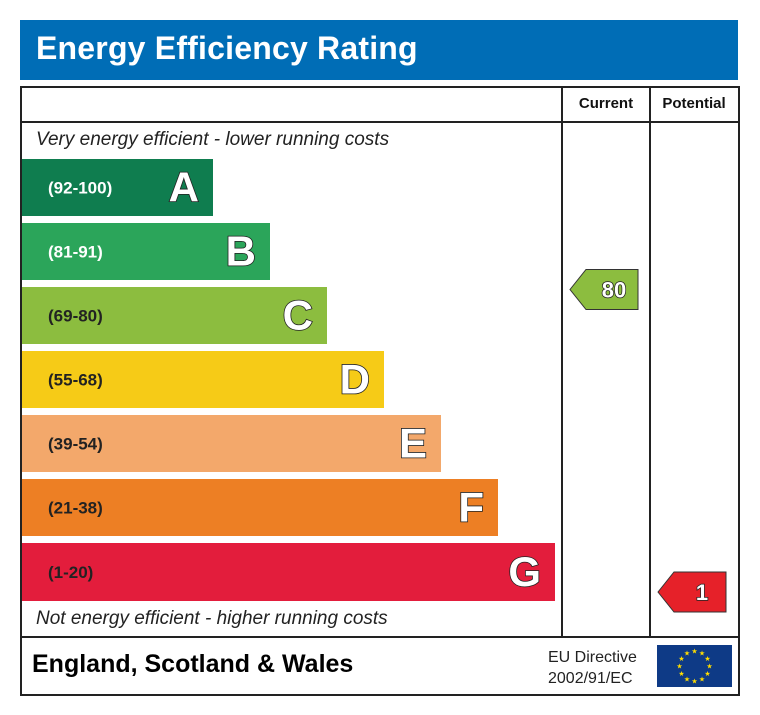  Describe the element at coordinates (193, 664) in the screenshot. I see `footer-country: England, Scotland & Wales` at that location.